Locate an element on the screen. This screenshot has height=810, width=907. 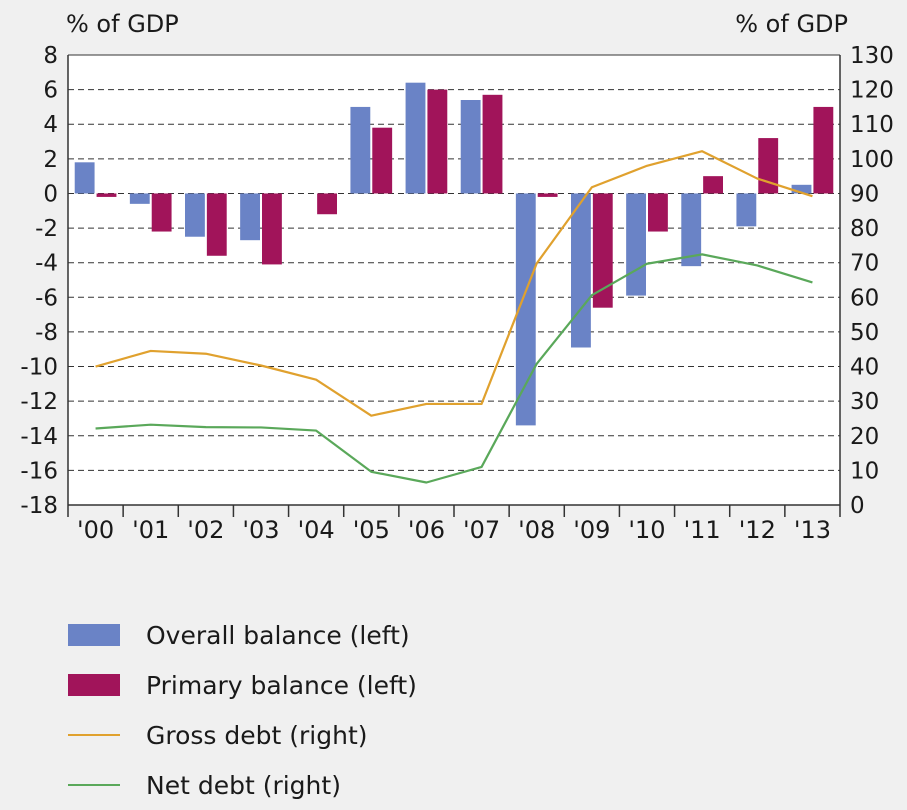
right-tick-label: 10 is located at coordinates (864, 471).